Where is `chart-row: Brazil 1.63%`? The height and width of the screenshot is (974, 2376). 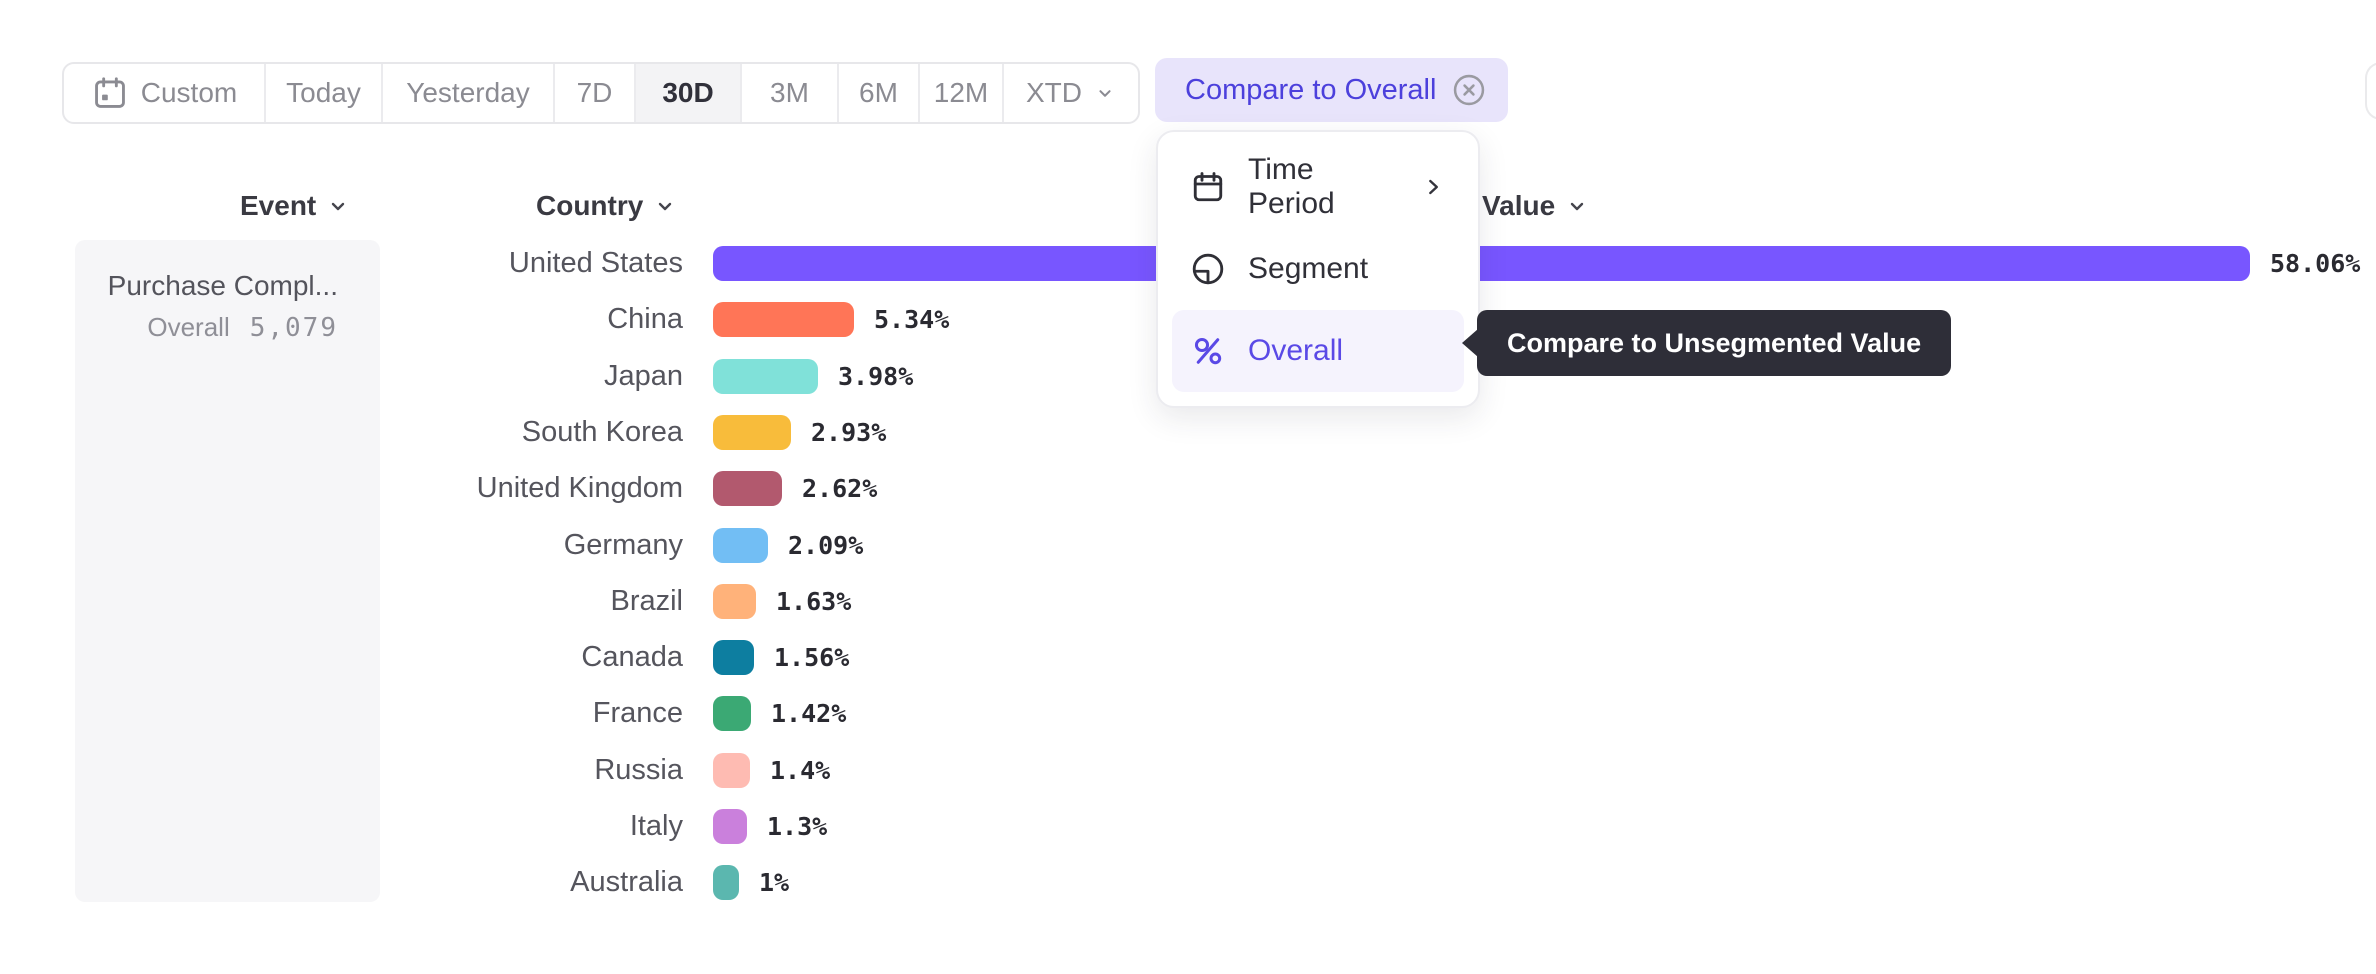 chart-row: Brazil 1.63% is located at coordinates (1188, 601).